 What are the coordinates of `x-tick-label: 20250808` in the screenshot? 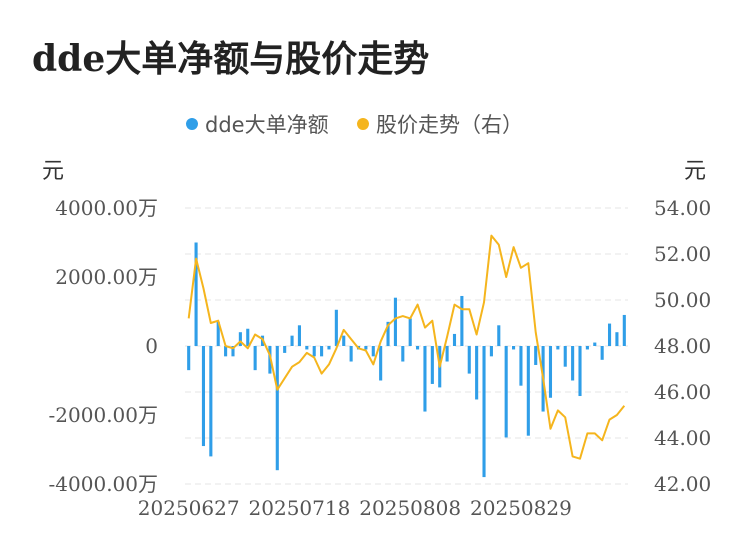 It's located at (410, 508).